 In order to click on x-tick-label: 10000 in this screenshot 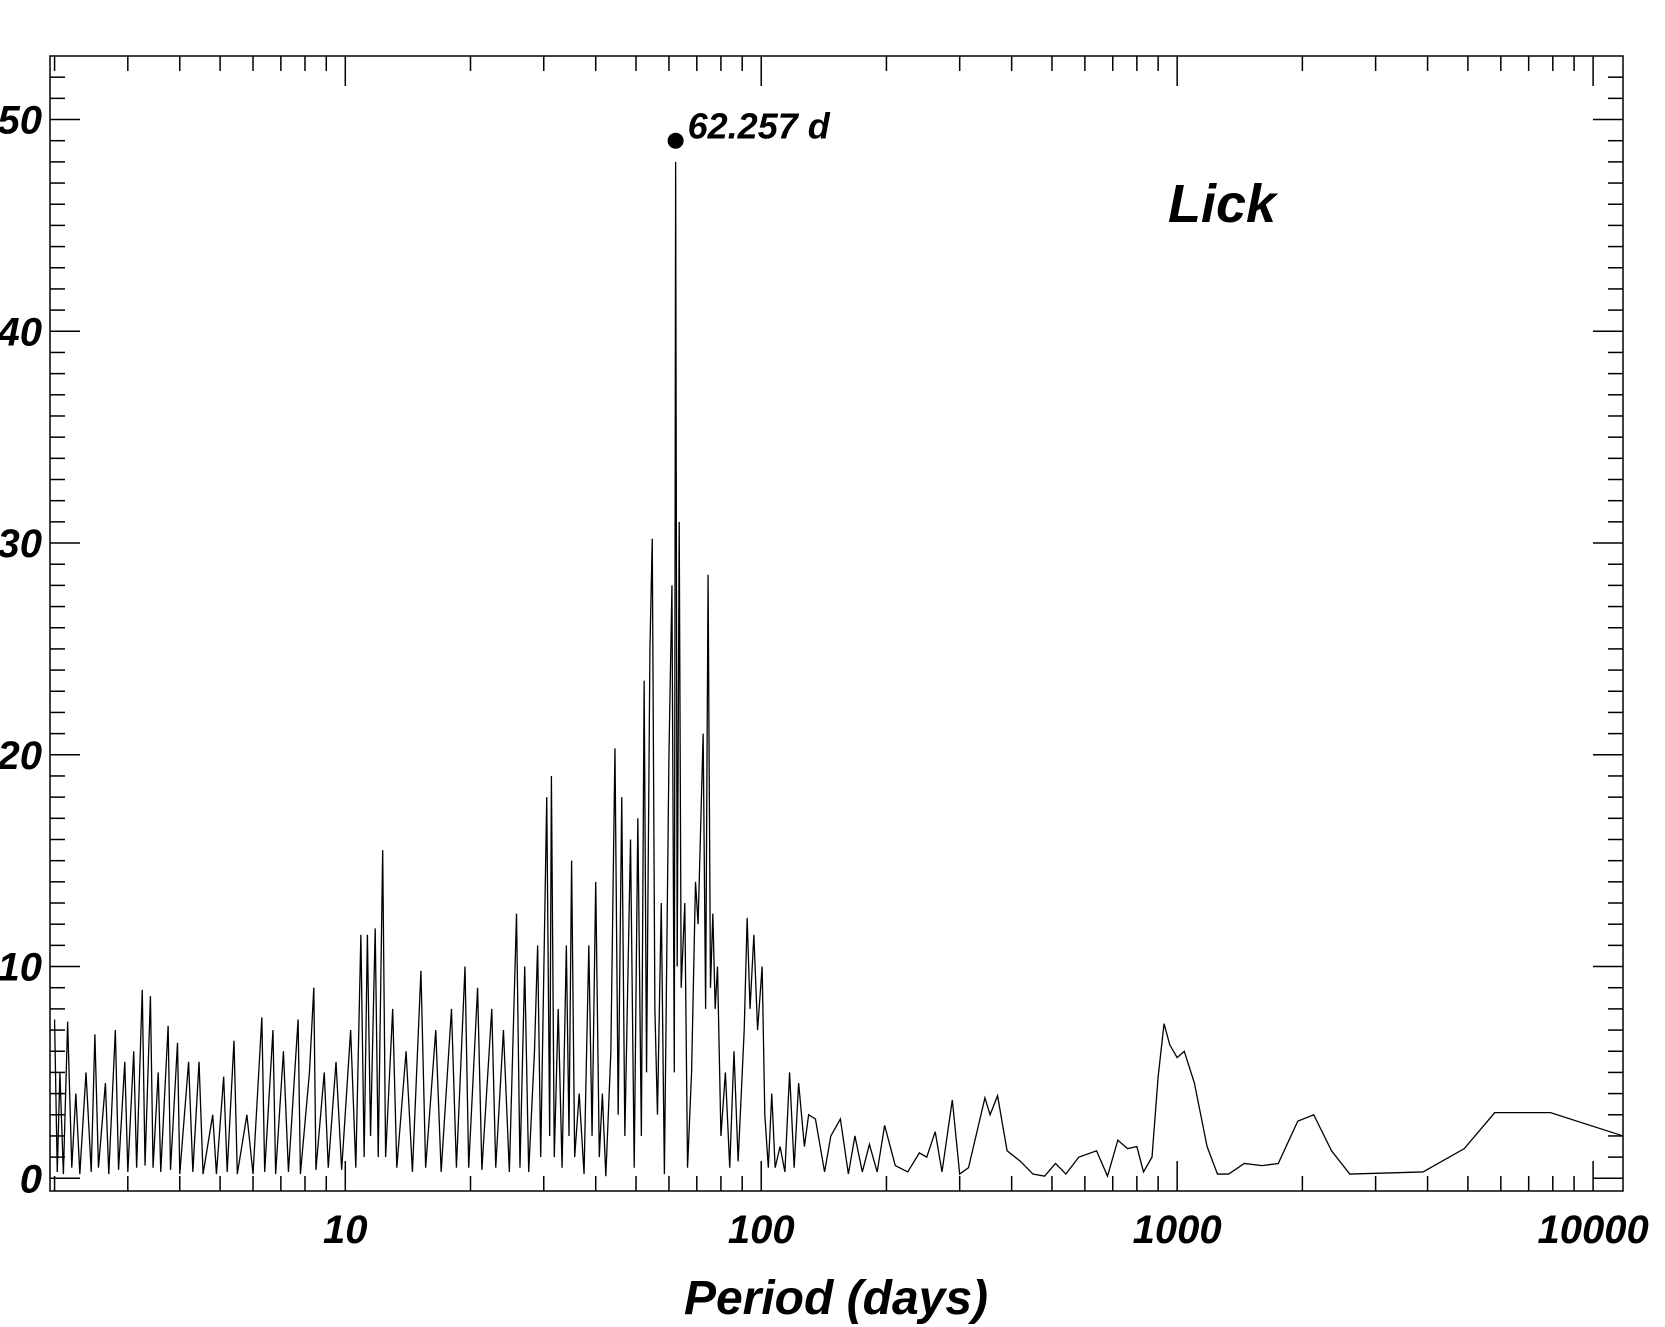, I will do `click(1592, 1230)`.